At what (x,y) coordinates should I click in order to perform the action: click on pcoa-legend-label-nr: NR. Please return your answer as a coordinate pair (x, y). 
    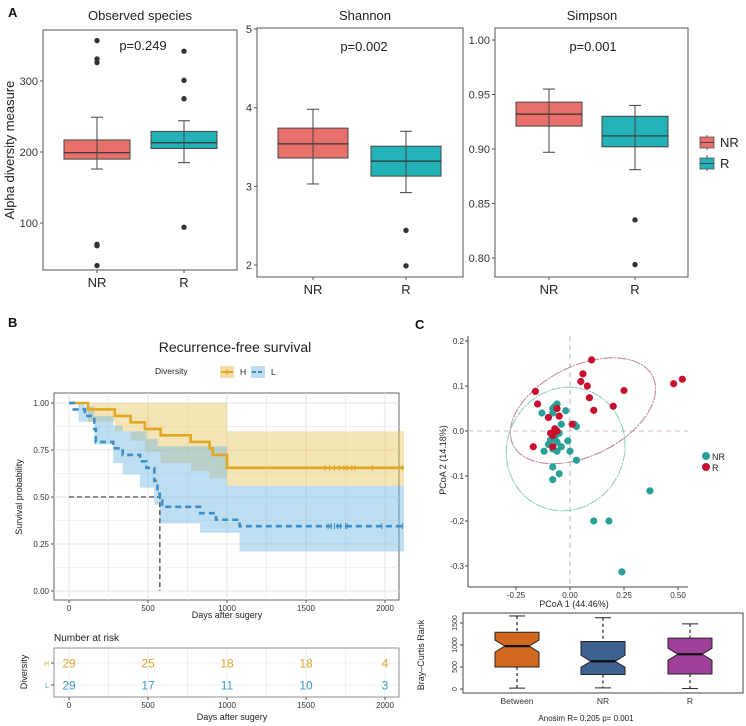
    Looking at the image, I should click on (718, 457).